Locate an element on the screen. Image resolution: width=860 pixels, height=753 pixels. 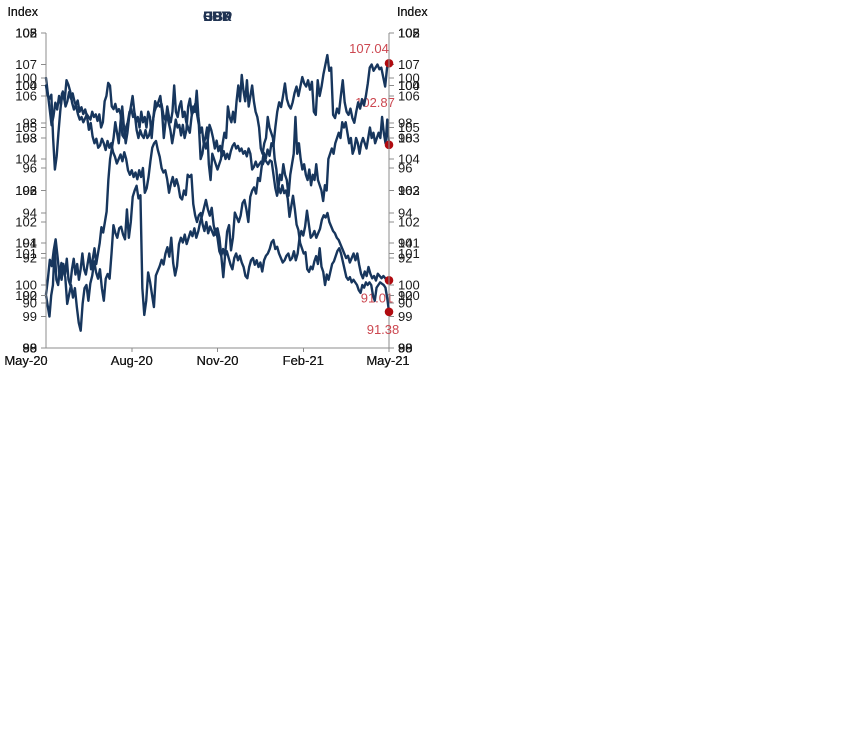
y-tick-label-right: 105 is located at coordinates (409, 33).